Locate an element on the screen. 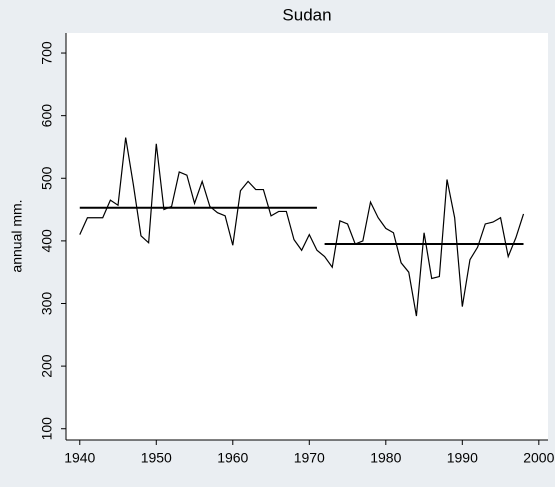 This screenshot has width=555, height=487. y-tick-label: 200 is located at coordinates (47, 366).